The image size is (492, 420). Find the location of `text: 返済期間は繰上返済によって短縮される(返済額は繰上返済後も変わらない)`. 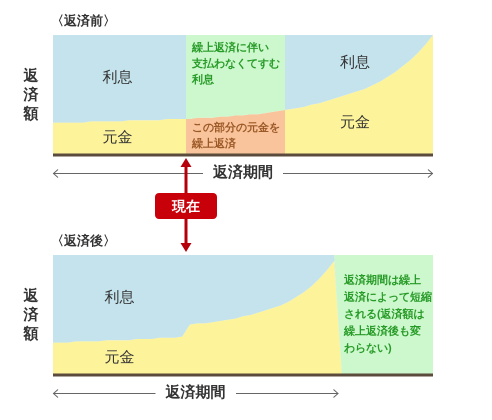

text: 返済期間は繰上返済によって短縮される(返済額は繰上返済後も変わらない) is located at coordinates (388, 314).